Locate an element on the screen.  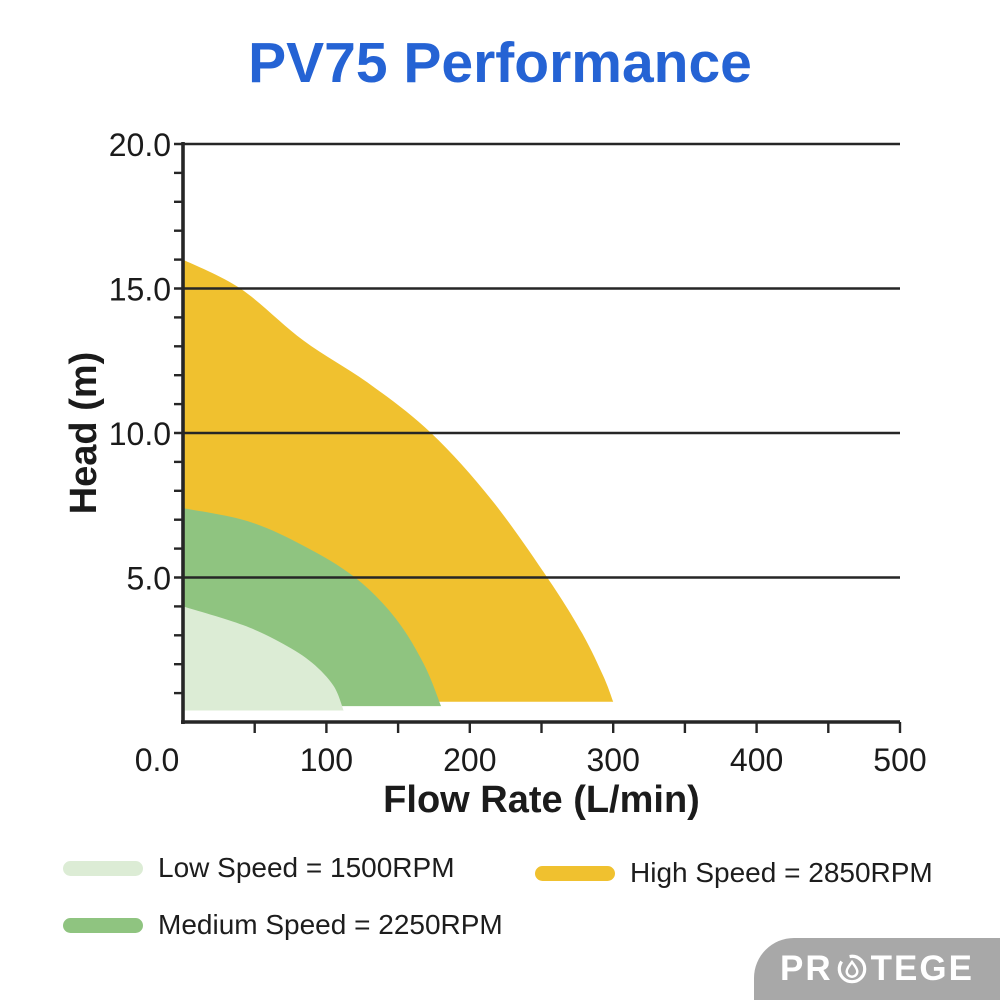
x-tick-label-200: 200 is located at coordinates (469, 760).